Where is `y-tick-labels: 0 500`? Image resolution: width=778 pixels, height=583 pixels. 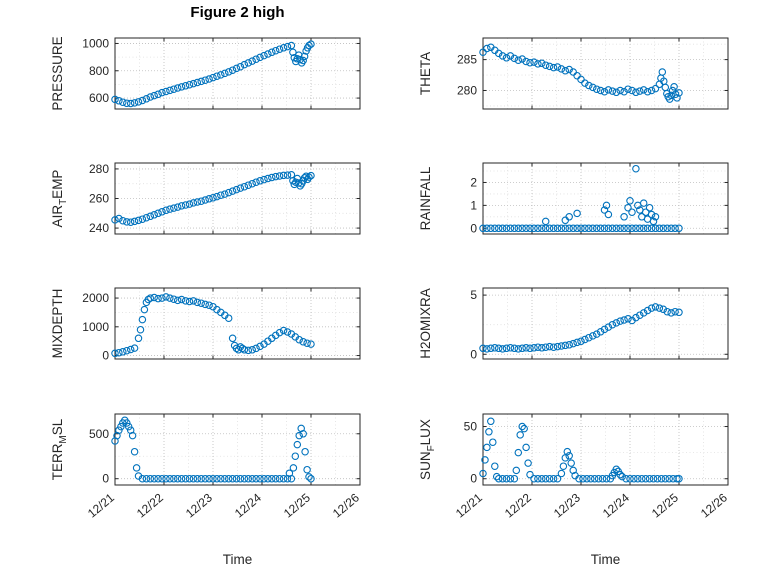 y-tick-labels: 0 500 is located at coordinates (99, 456).